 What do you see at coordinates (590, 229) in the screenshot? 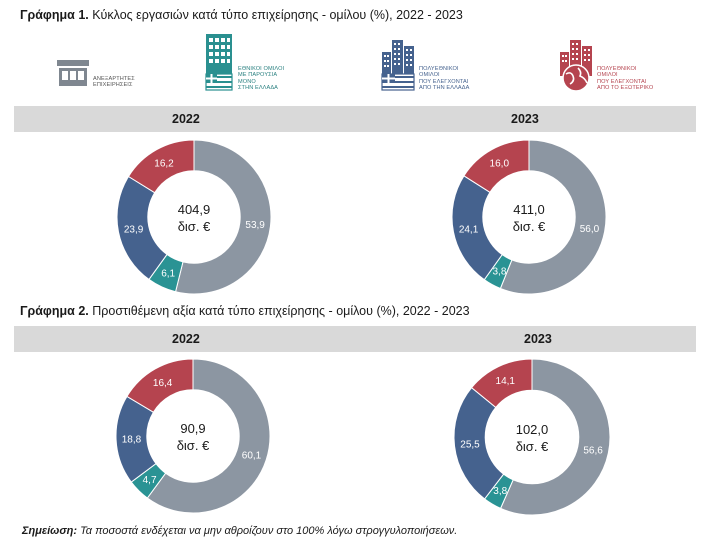
I see `slice-independent-label: 56,0` at bounding box center [590, 229].